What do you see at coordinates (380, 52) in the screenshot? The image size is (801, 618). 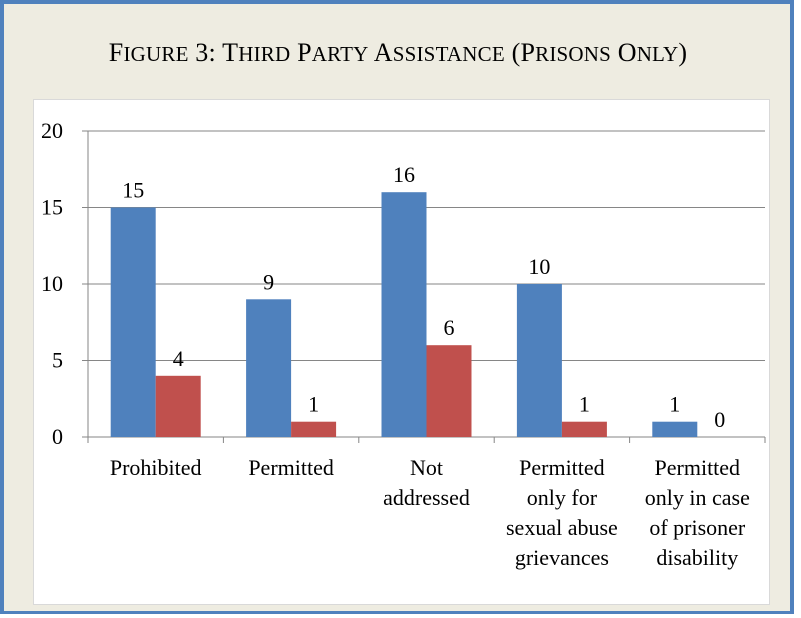 I see `title-part: A` at bounding box center [380, 52].